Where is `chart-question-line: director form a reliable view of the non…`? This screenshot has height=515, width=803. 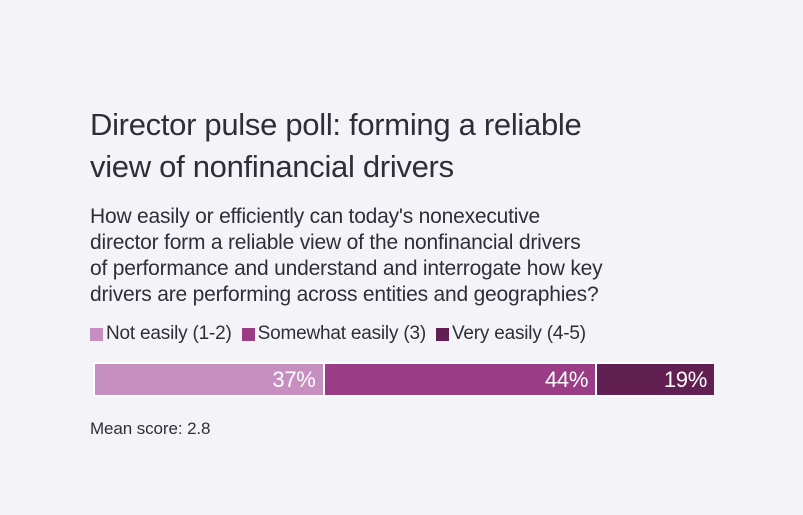
chart-question-line: director form a reliable view of the non… is located at coordinates (335, 242).